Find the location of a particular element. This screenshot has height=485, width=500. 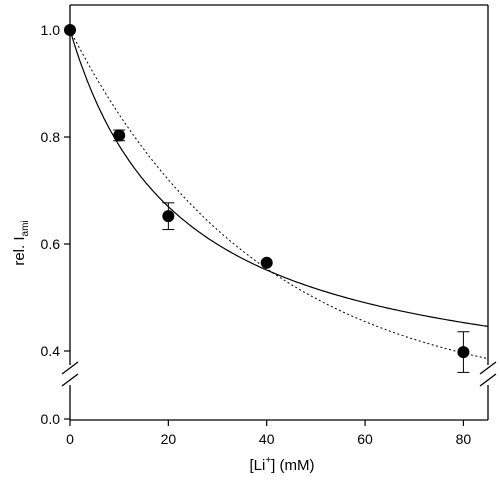

x-tick-label: 60 is located at coordinates (365, 439).